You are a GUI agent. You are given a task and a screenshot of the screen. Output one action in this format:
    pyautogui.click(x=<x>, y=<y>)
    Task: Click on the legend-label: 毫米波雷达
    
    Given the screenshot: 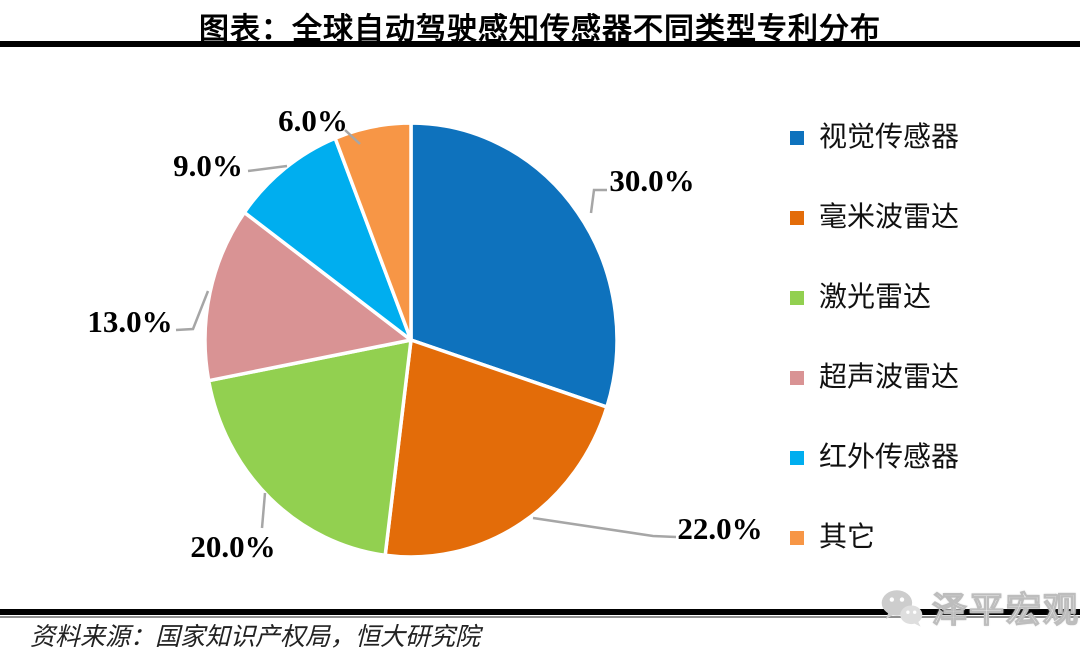 What is the action you would take?
    pyautogui.click(x=889, y=217)
    